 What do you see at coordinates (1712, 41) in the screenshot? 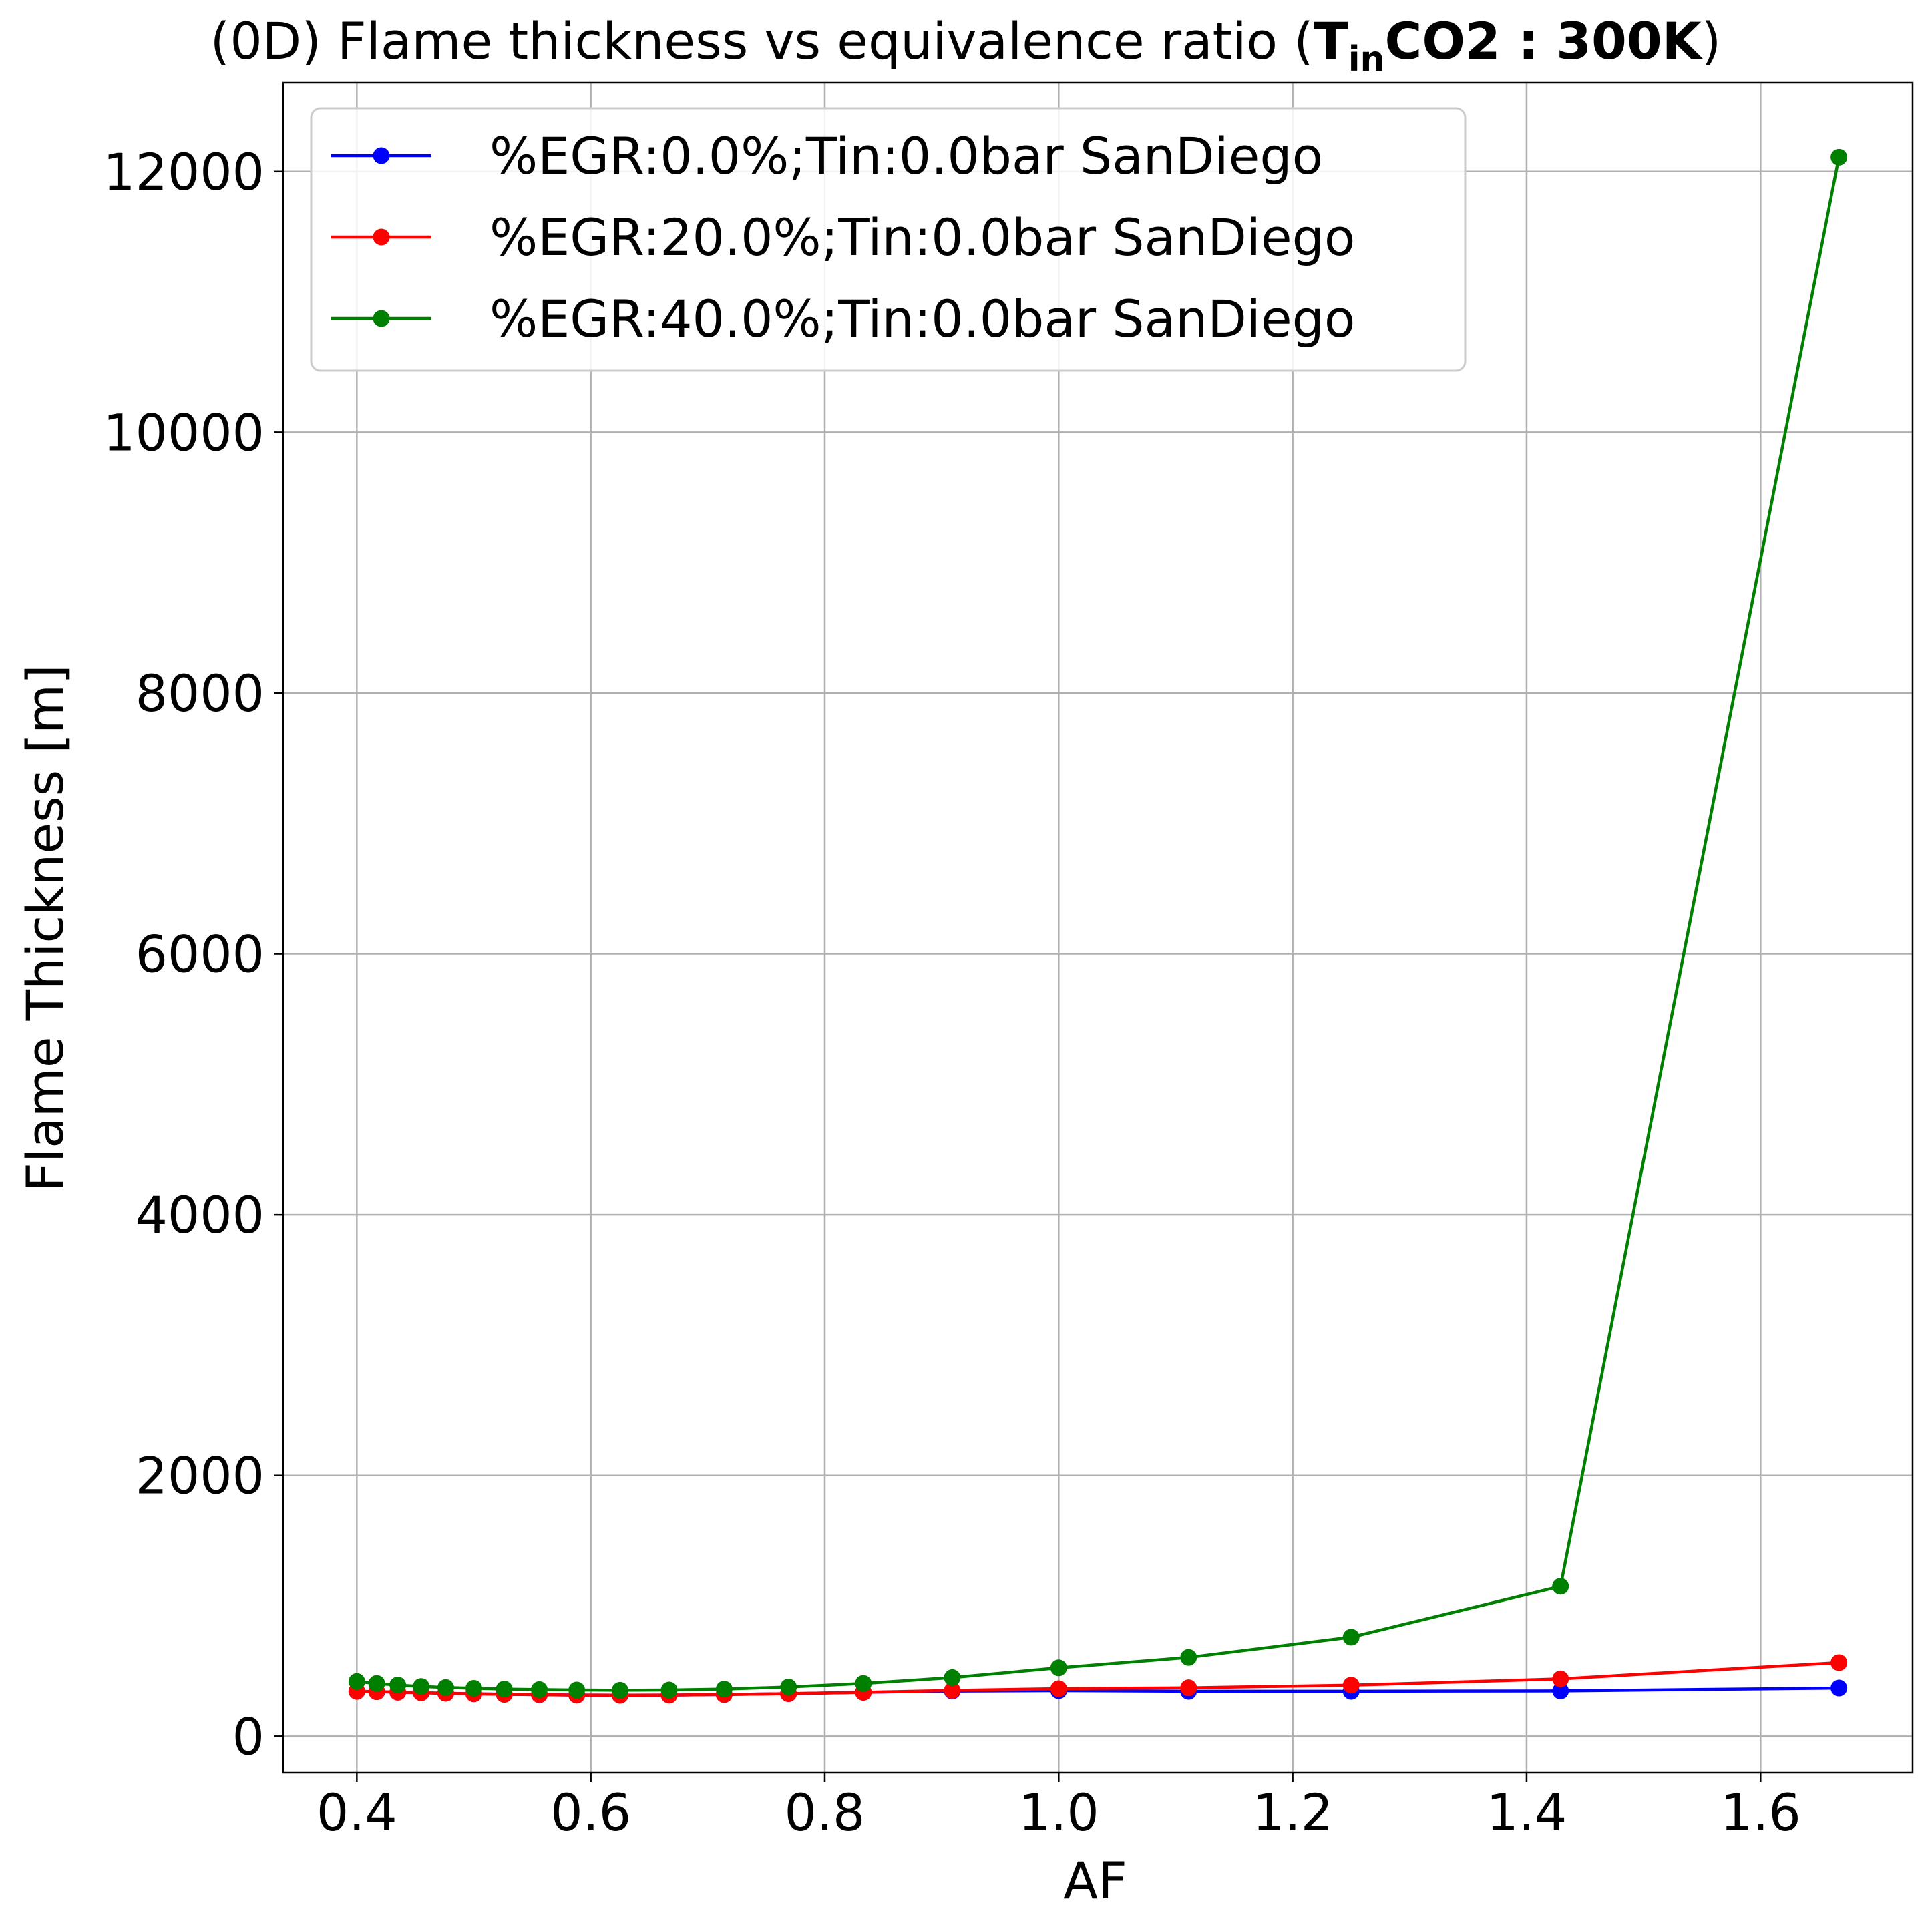
I see `title-close: )` at bounding box center [1712, 41].